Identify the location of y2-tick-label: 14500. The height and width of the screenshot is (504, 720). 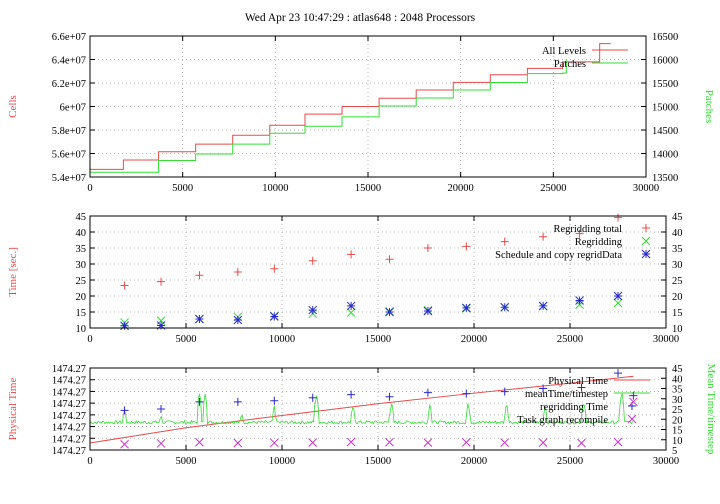
(665, 131).